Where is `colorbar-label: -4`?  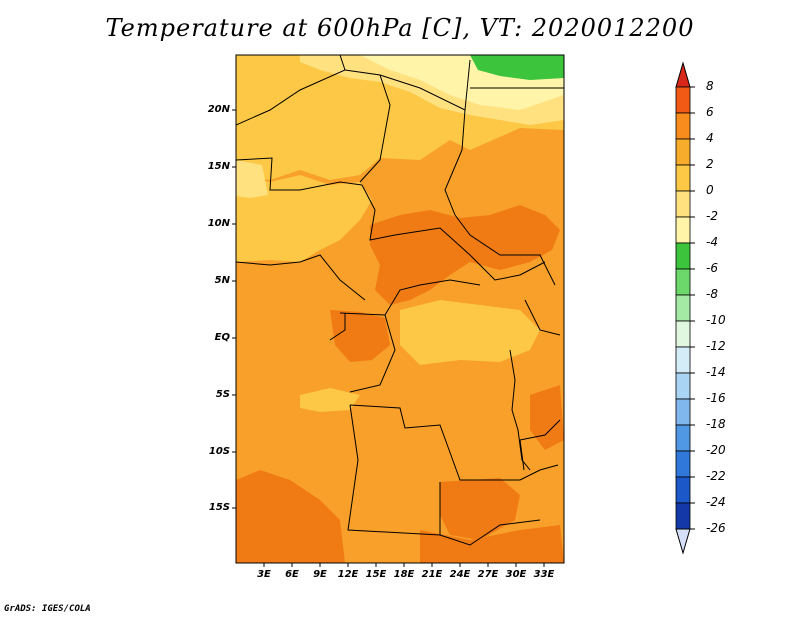 colorbar-label: -4 is located at coordinates (712, 242).